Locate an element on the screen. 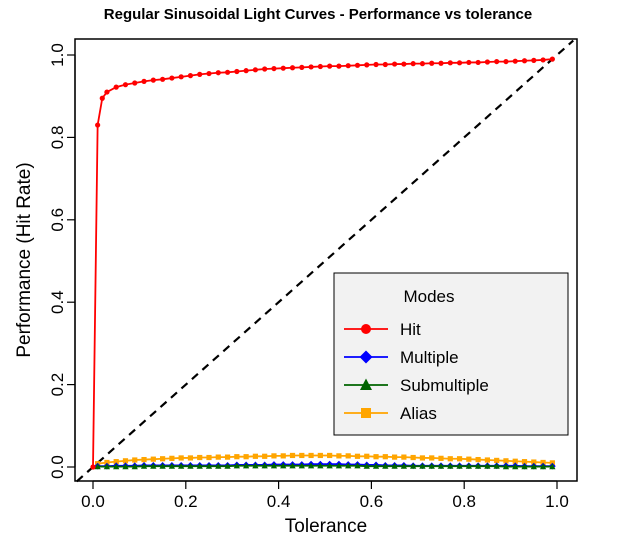 This screenshot has width=623, height=543. y-tick-label: 0.8 is located at coordinates (57, 138).